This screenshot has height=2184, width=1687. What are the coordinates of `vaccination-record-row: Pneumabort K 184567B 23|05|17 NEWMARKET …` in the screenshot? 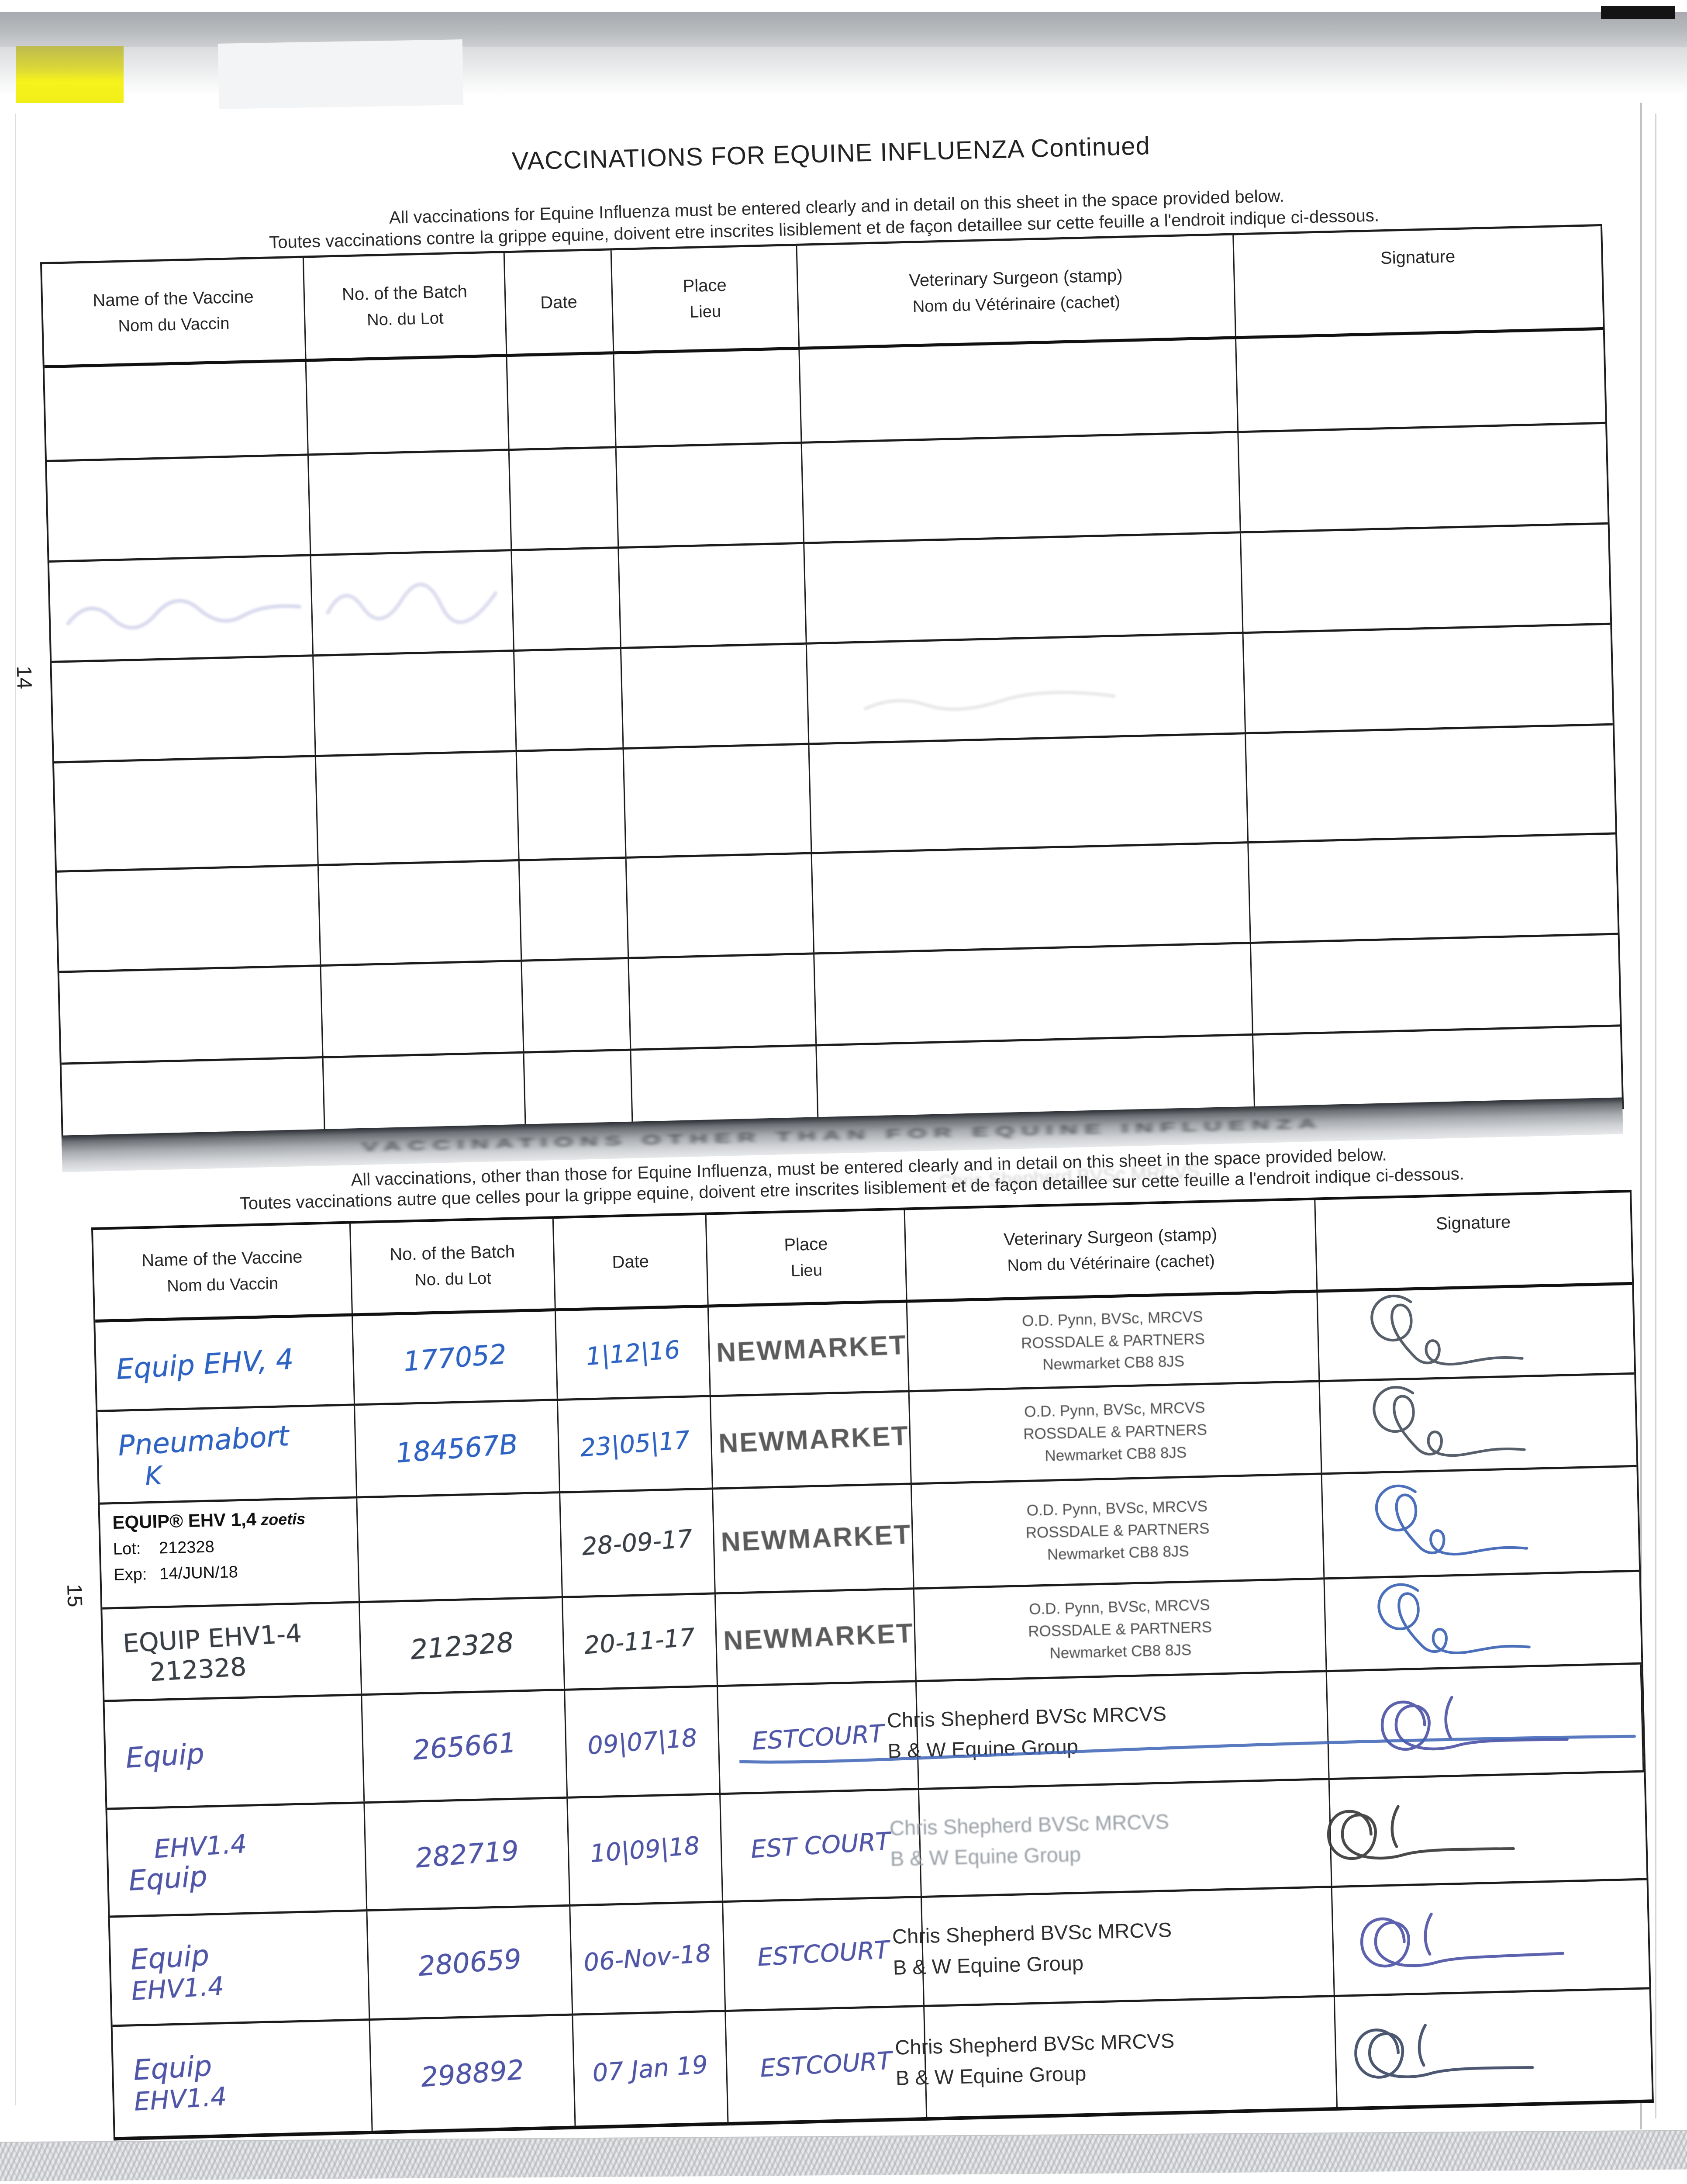 It's located at (867, 1439).